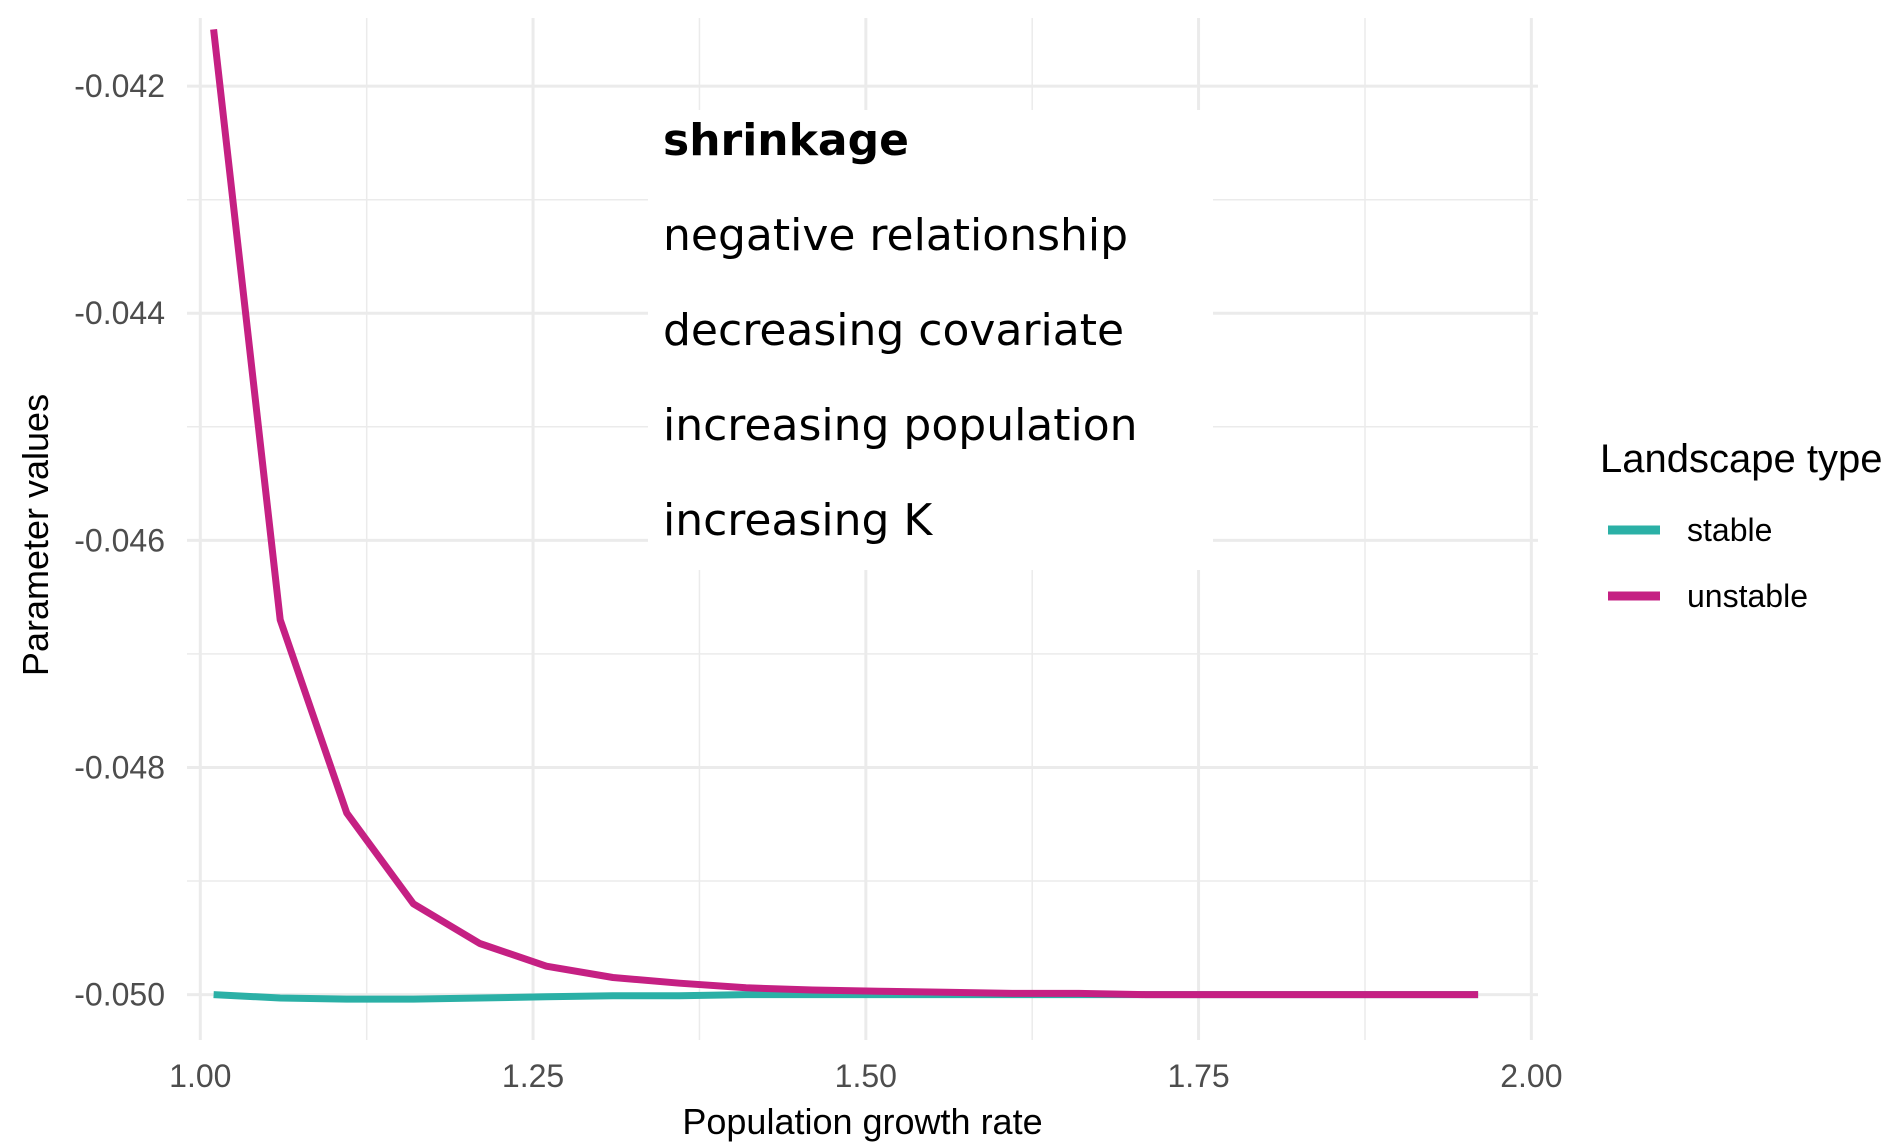 This screenshot has width=1901, height=1143. Describe the element at coordinates (895, 235) in the screenshot. I see `annotation-line: negative relationship` at that location.